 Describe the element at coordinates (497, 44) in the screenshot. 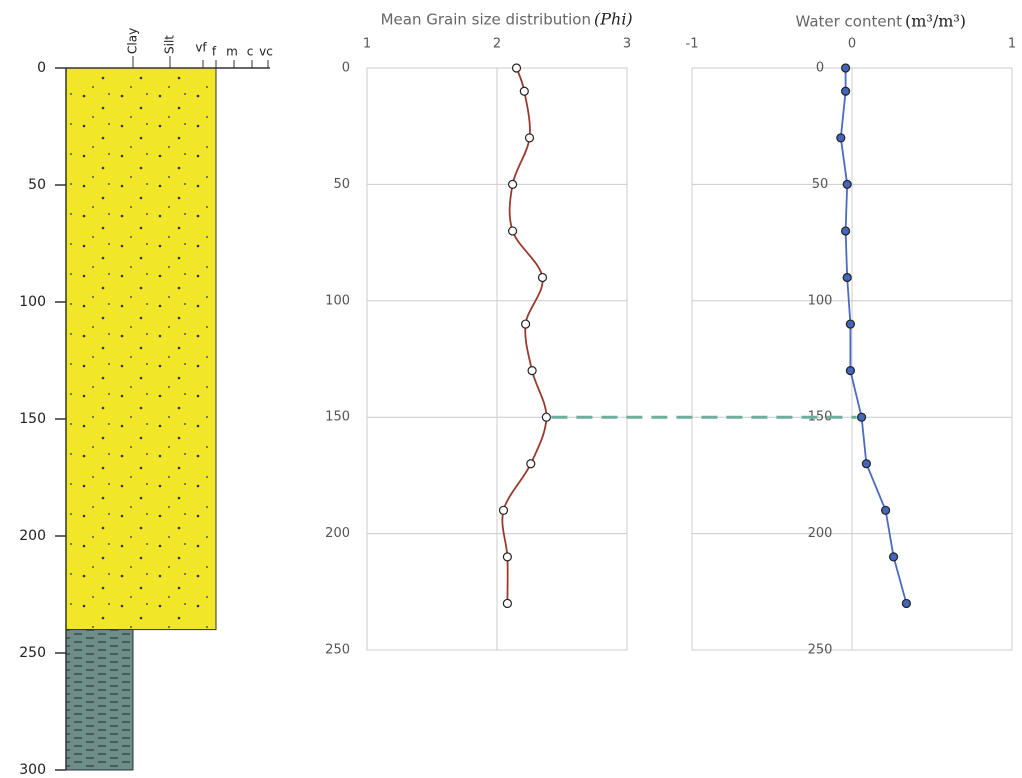

I see `x-tick-label: 2` at that location.